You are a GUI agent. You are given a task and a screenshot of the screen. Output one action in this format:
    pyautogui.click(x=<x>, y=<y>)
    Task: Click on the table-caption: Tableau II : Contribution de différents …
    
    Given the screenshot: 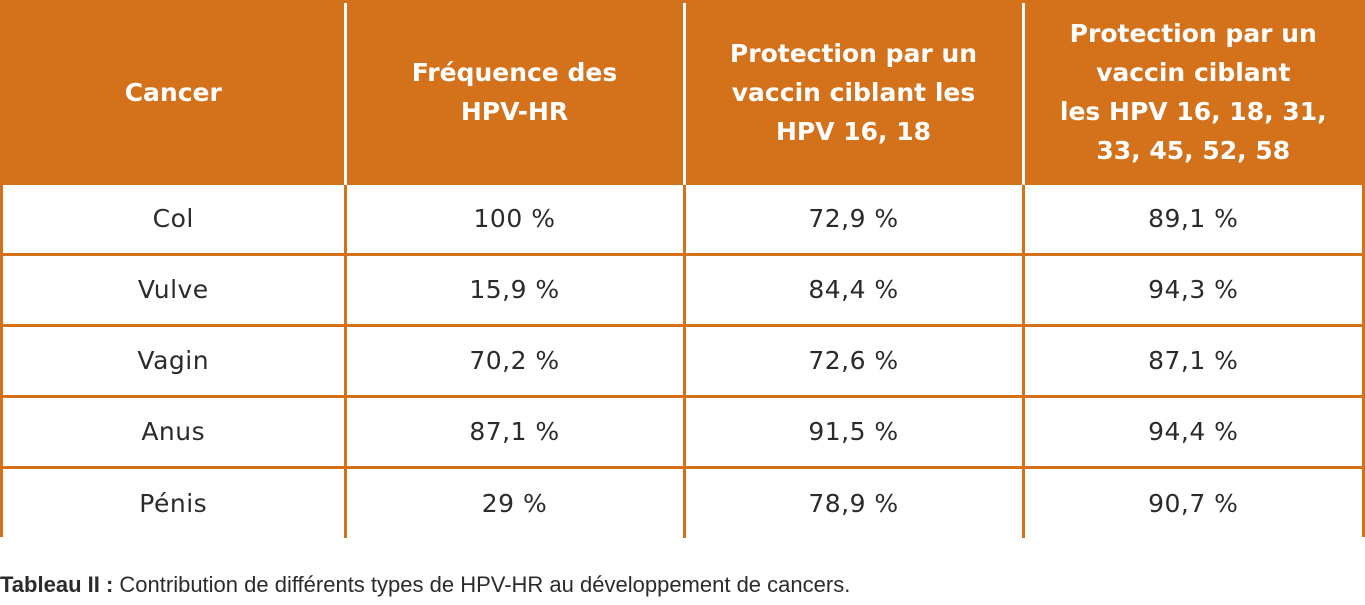 What is the action you would take?
    pyautogui.click(x=425, y=585)
    